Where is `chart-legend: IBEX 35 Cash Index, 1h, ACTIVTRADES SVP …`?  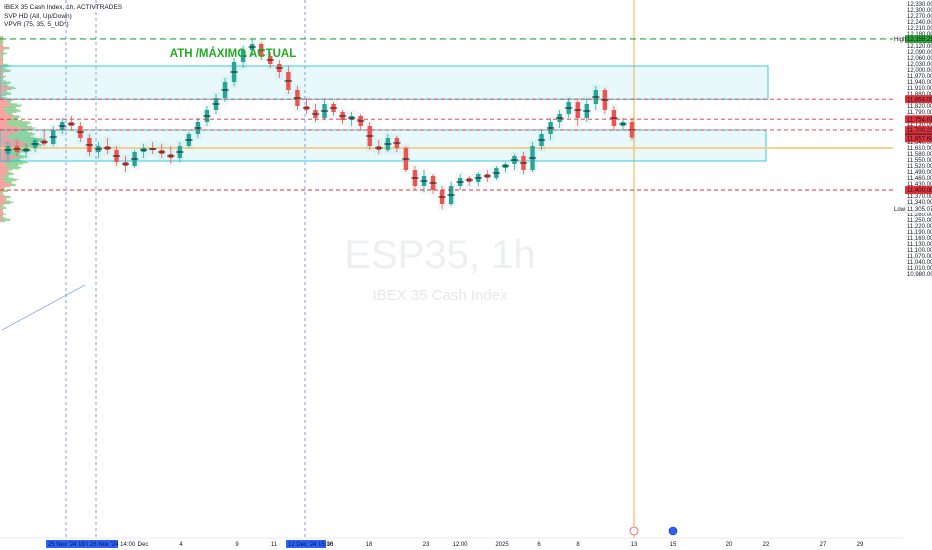
chart-legend: IBEX 35 Cash Index, 1h, ACTIVTRADES SVP … is located at coordinates (63, 17).